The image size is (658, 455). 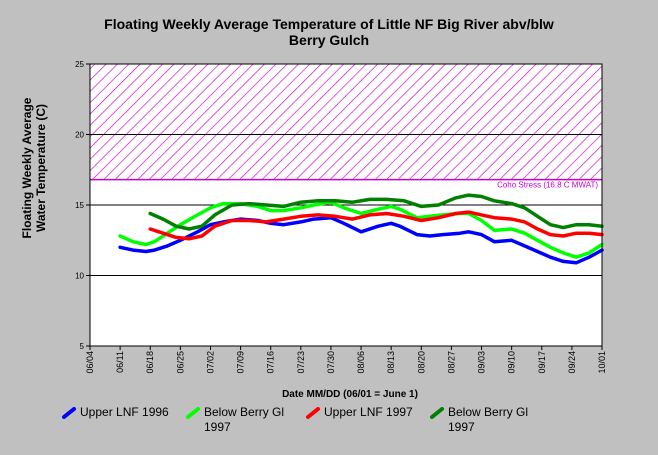 I want to click on x-tick-label: 08/27, so click(x=451, y=362).